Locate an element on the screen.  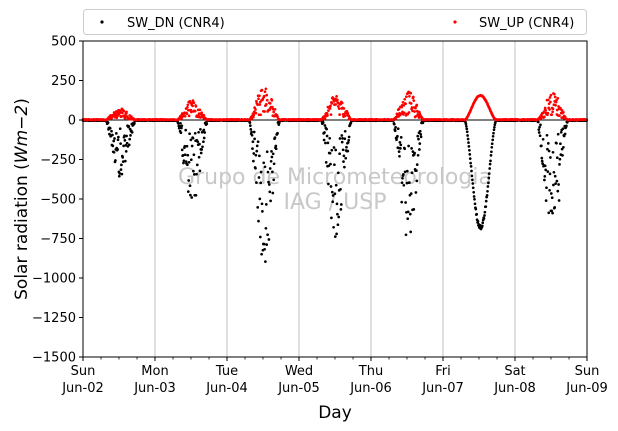
x-tick-day: Thu is located at coordinates (370, 371).